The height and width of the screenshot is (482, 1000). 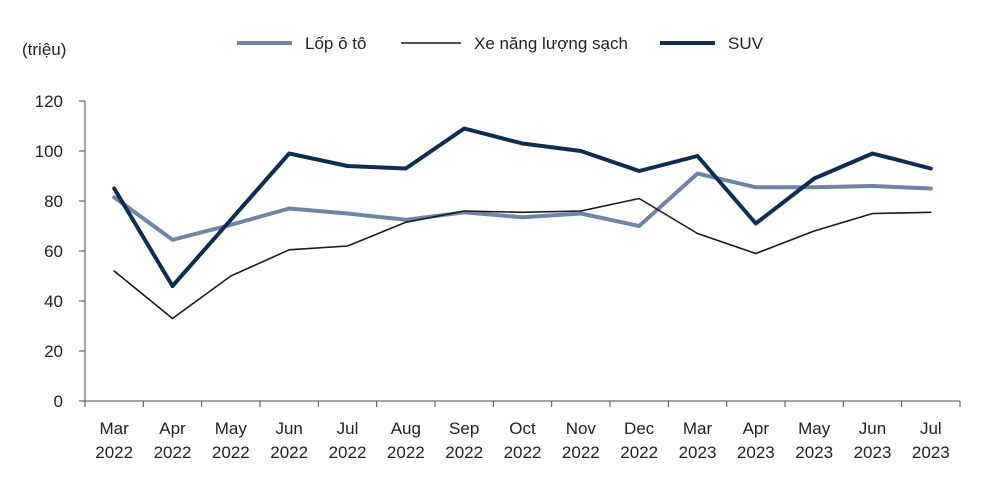 What do you see at coordinates (53, 351) in the screenshot?
I see `y-tick-label: 20` at bounding box center [53, 351].